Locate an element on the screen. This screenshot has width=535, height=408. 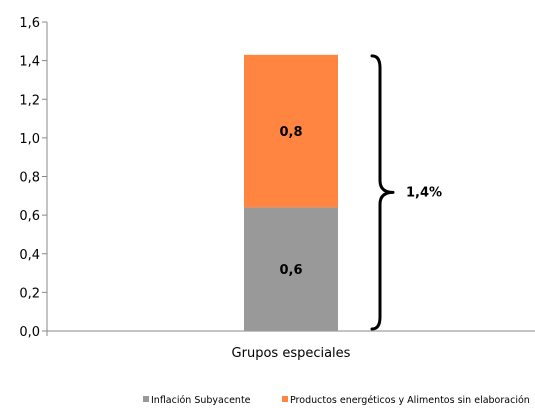
y-tick-label: 0,0 is located at coordinates (29, 332).